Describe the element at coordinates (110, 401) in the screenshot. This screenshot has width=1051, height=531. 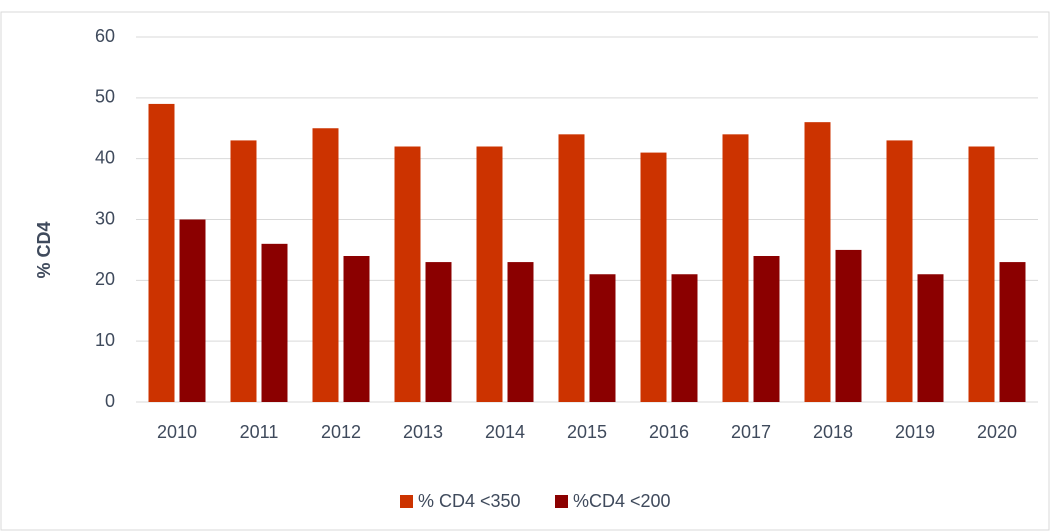
I see `y-tick-label: 0` at that location.